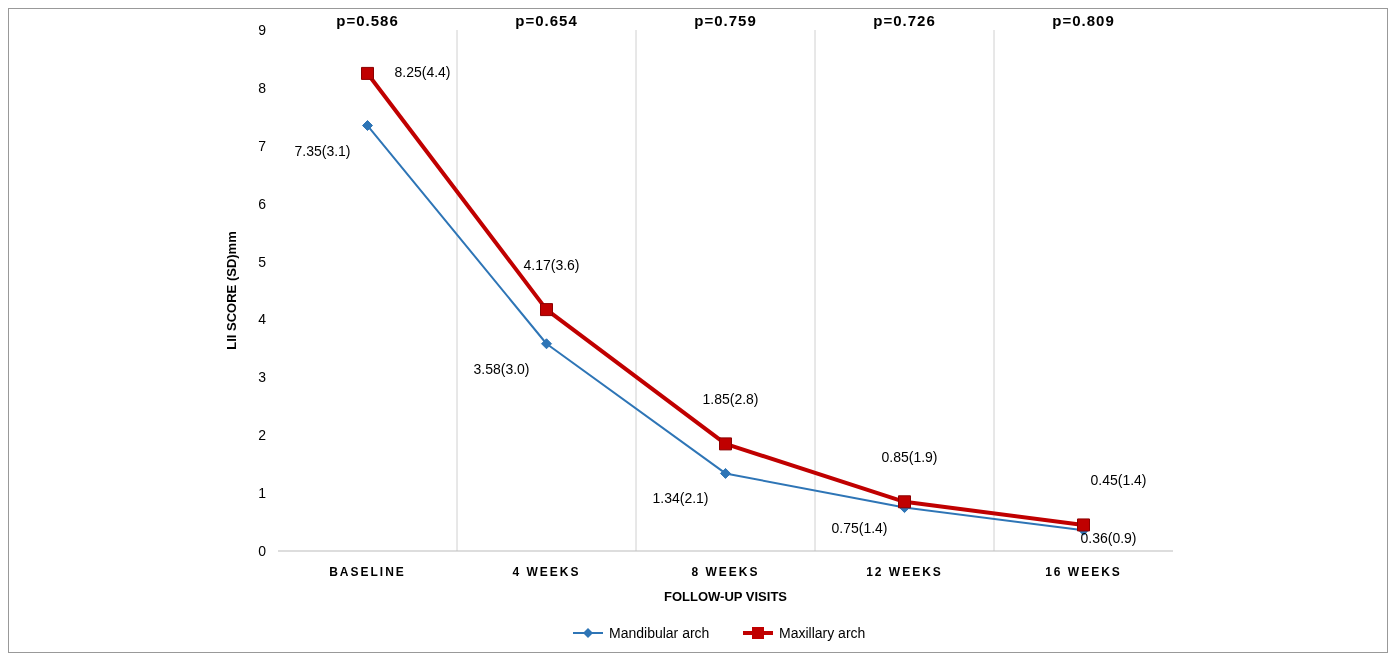  What do you see at coordinates (1108, 538) in the screenshot?
I see `data-label: 0.36(0.9)` at bounding box center [1108, 538].